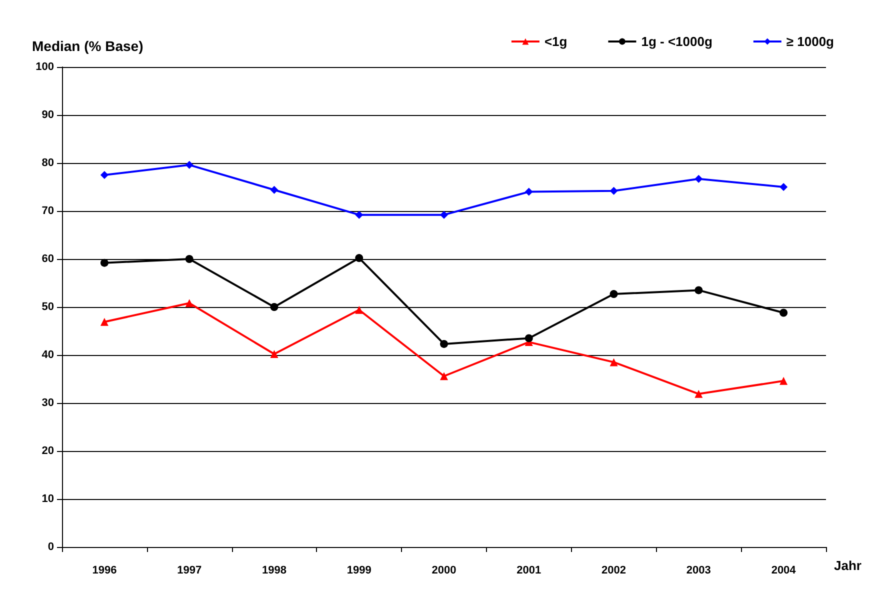 This screenshot has width=869, height=613. What do you see at coordinates (810, 41) in the screenshot?
I see `legend-label: ≥ 1000g` at bounding box center [810, 41].